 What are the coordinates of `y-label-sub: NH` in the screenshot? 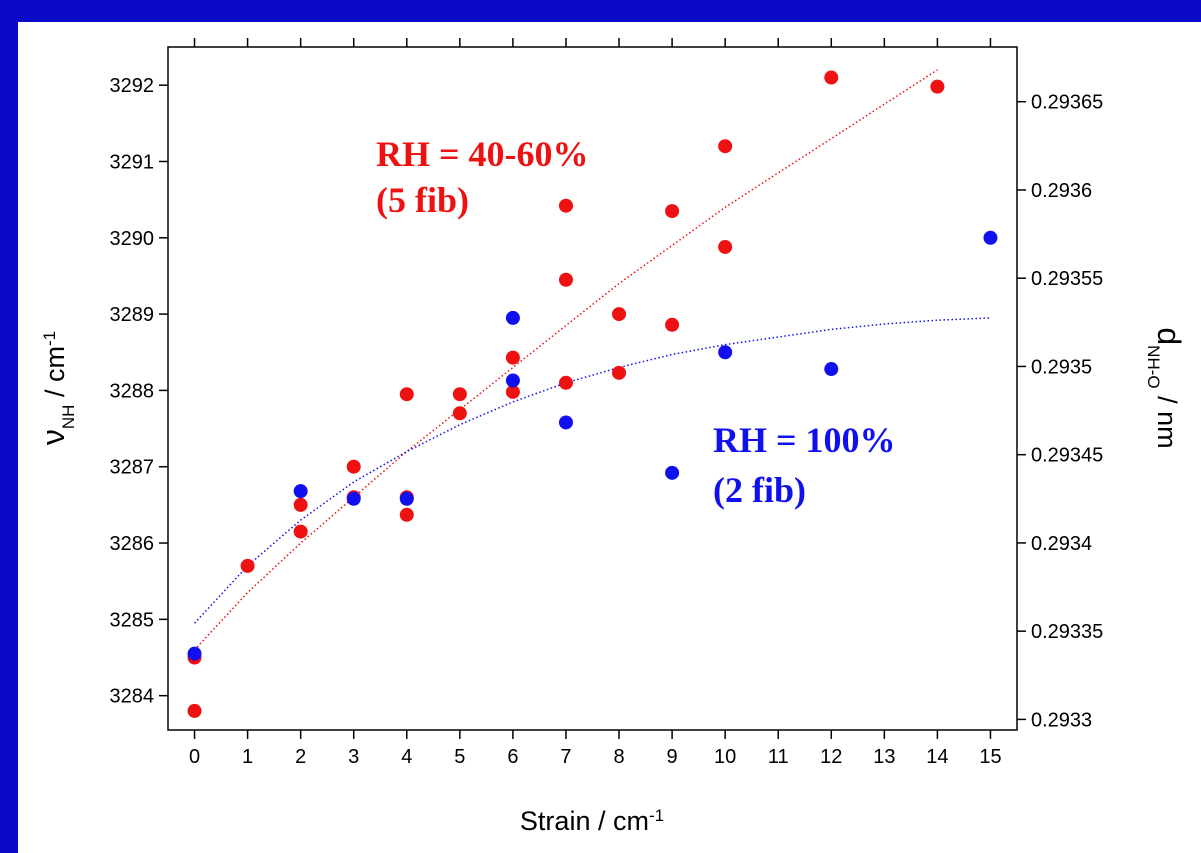 It's located at (68, 417).